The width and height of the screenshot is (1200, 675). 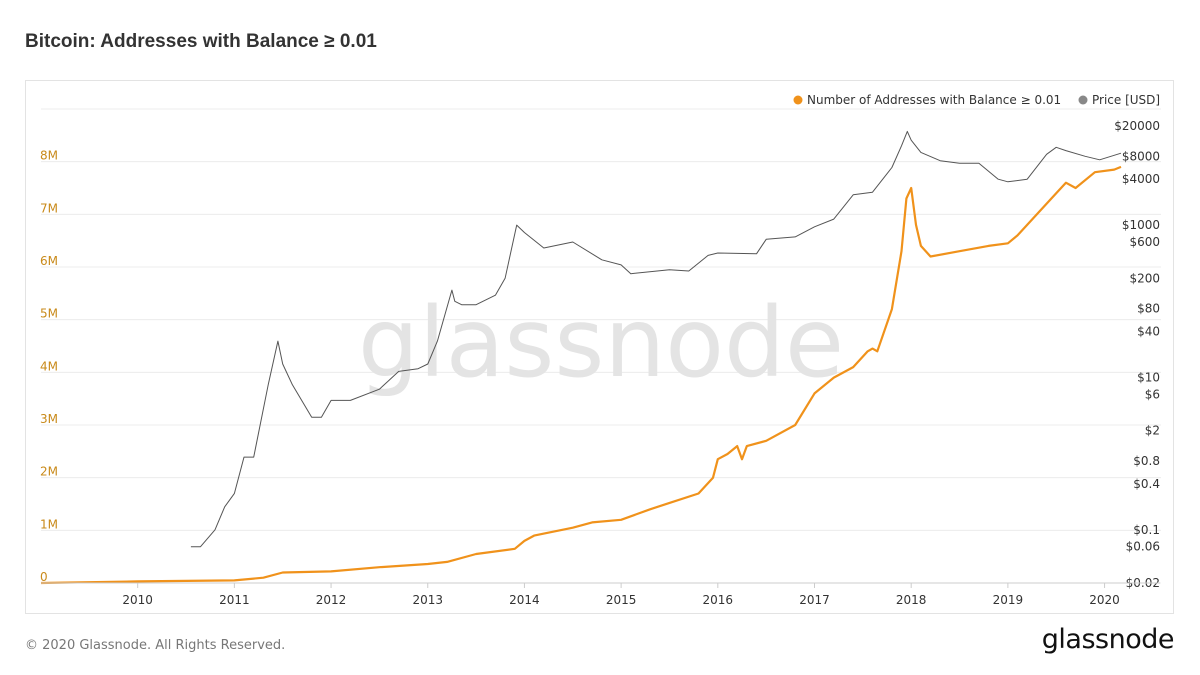 I want to click on y-right-tick-11: $0.8, so click(x=1146, y=461).